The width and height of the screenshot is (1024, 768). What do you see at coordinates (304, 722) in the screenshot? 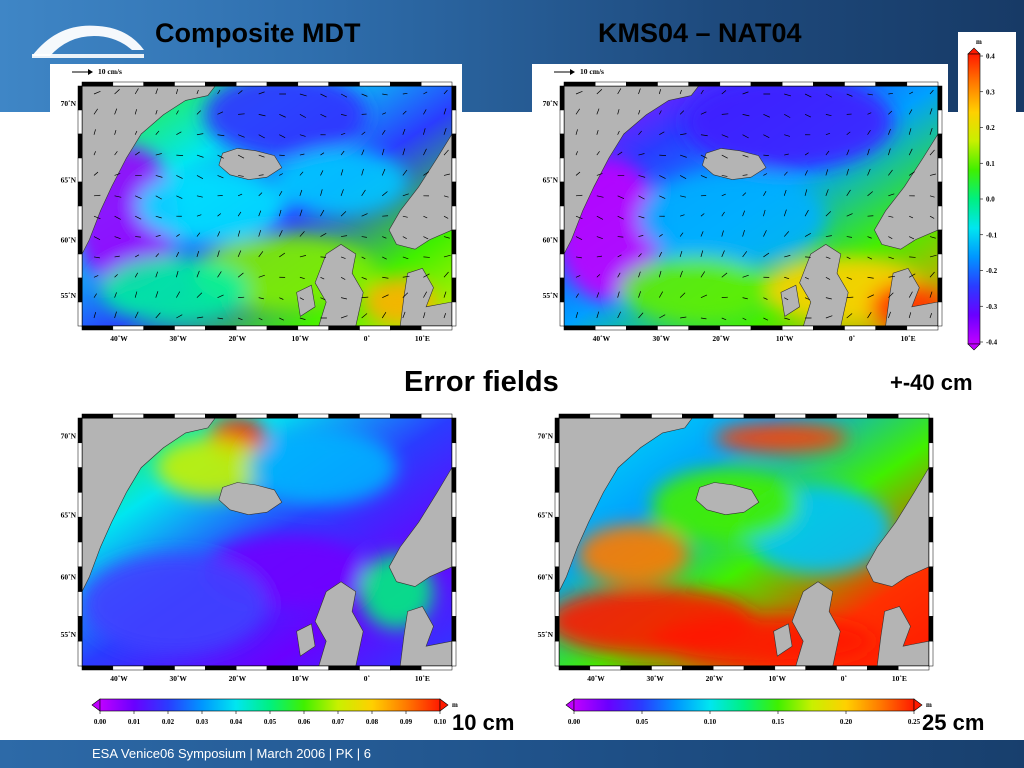
I see `colorbar-tick: 0.06` at bounding box center [304, 722].